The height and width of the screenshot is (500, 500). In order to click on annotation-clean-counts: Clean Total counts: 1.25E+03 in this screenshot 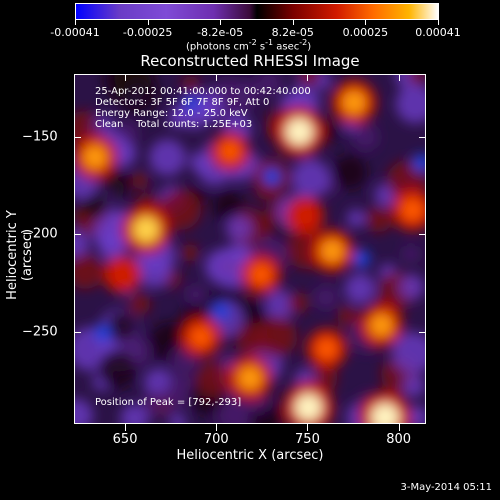, I will do `click(174, 124)`.